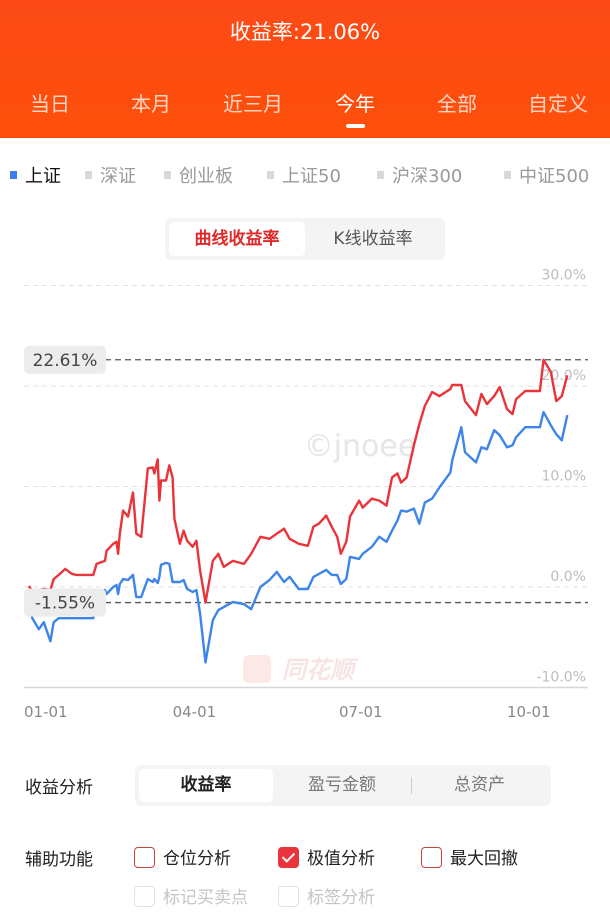 This screenshot has width=610, height=919. I want to click on legend-label: 上证50, so click(311, 176).